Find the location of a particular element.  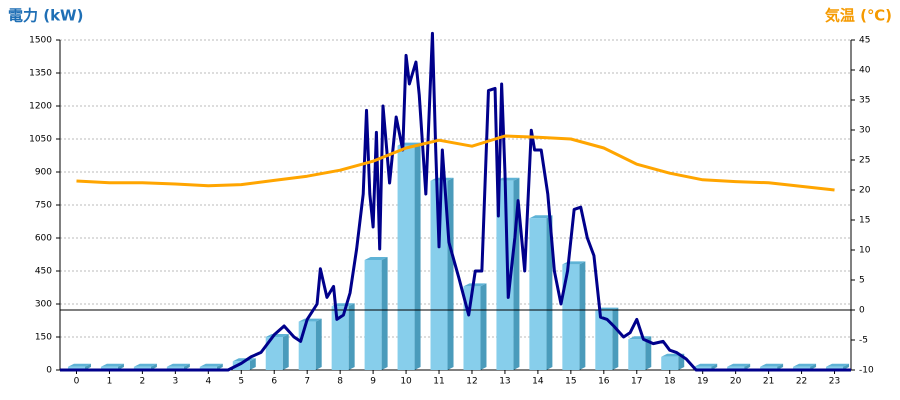

y2-tick-label: 10 is located at coordinates (865, 251).